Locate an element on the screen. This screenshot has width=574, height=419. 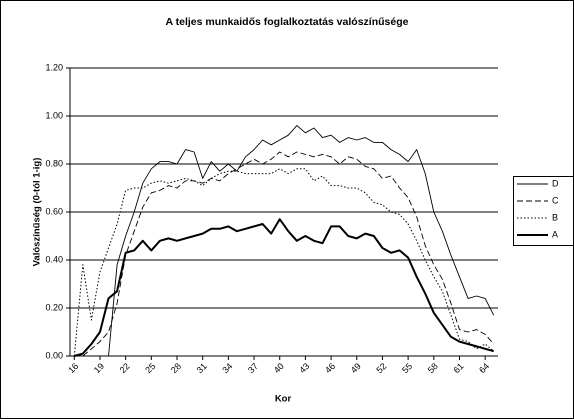
y-tick-label: 0.80 is located at coordinates (54, 163).